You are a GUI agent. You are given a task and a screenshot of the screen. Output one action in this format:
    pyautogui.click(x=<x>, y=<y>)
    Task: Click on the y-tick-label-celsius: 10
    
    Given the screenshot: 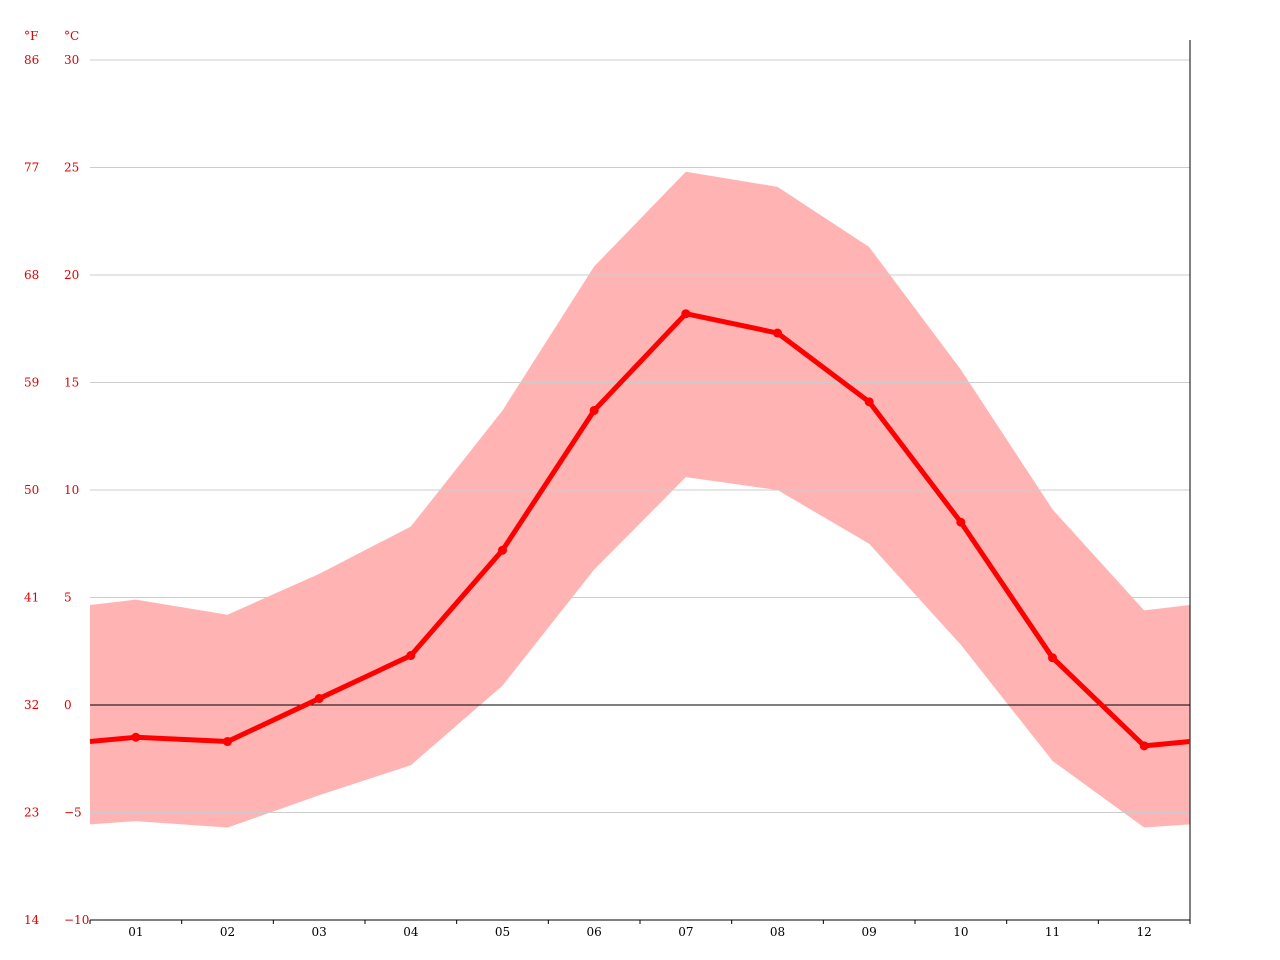 What is the action you would take?
    pyautogui.click(x=71, y=490)
    